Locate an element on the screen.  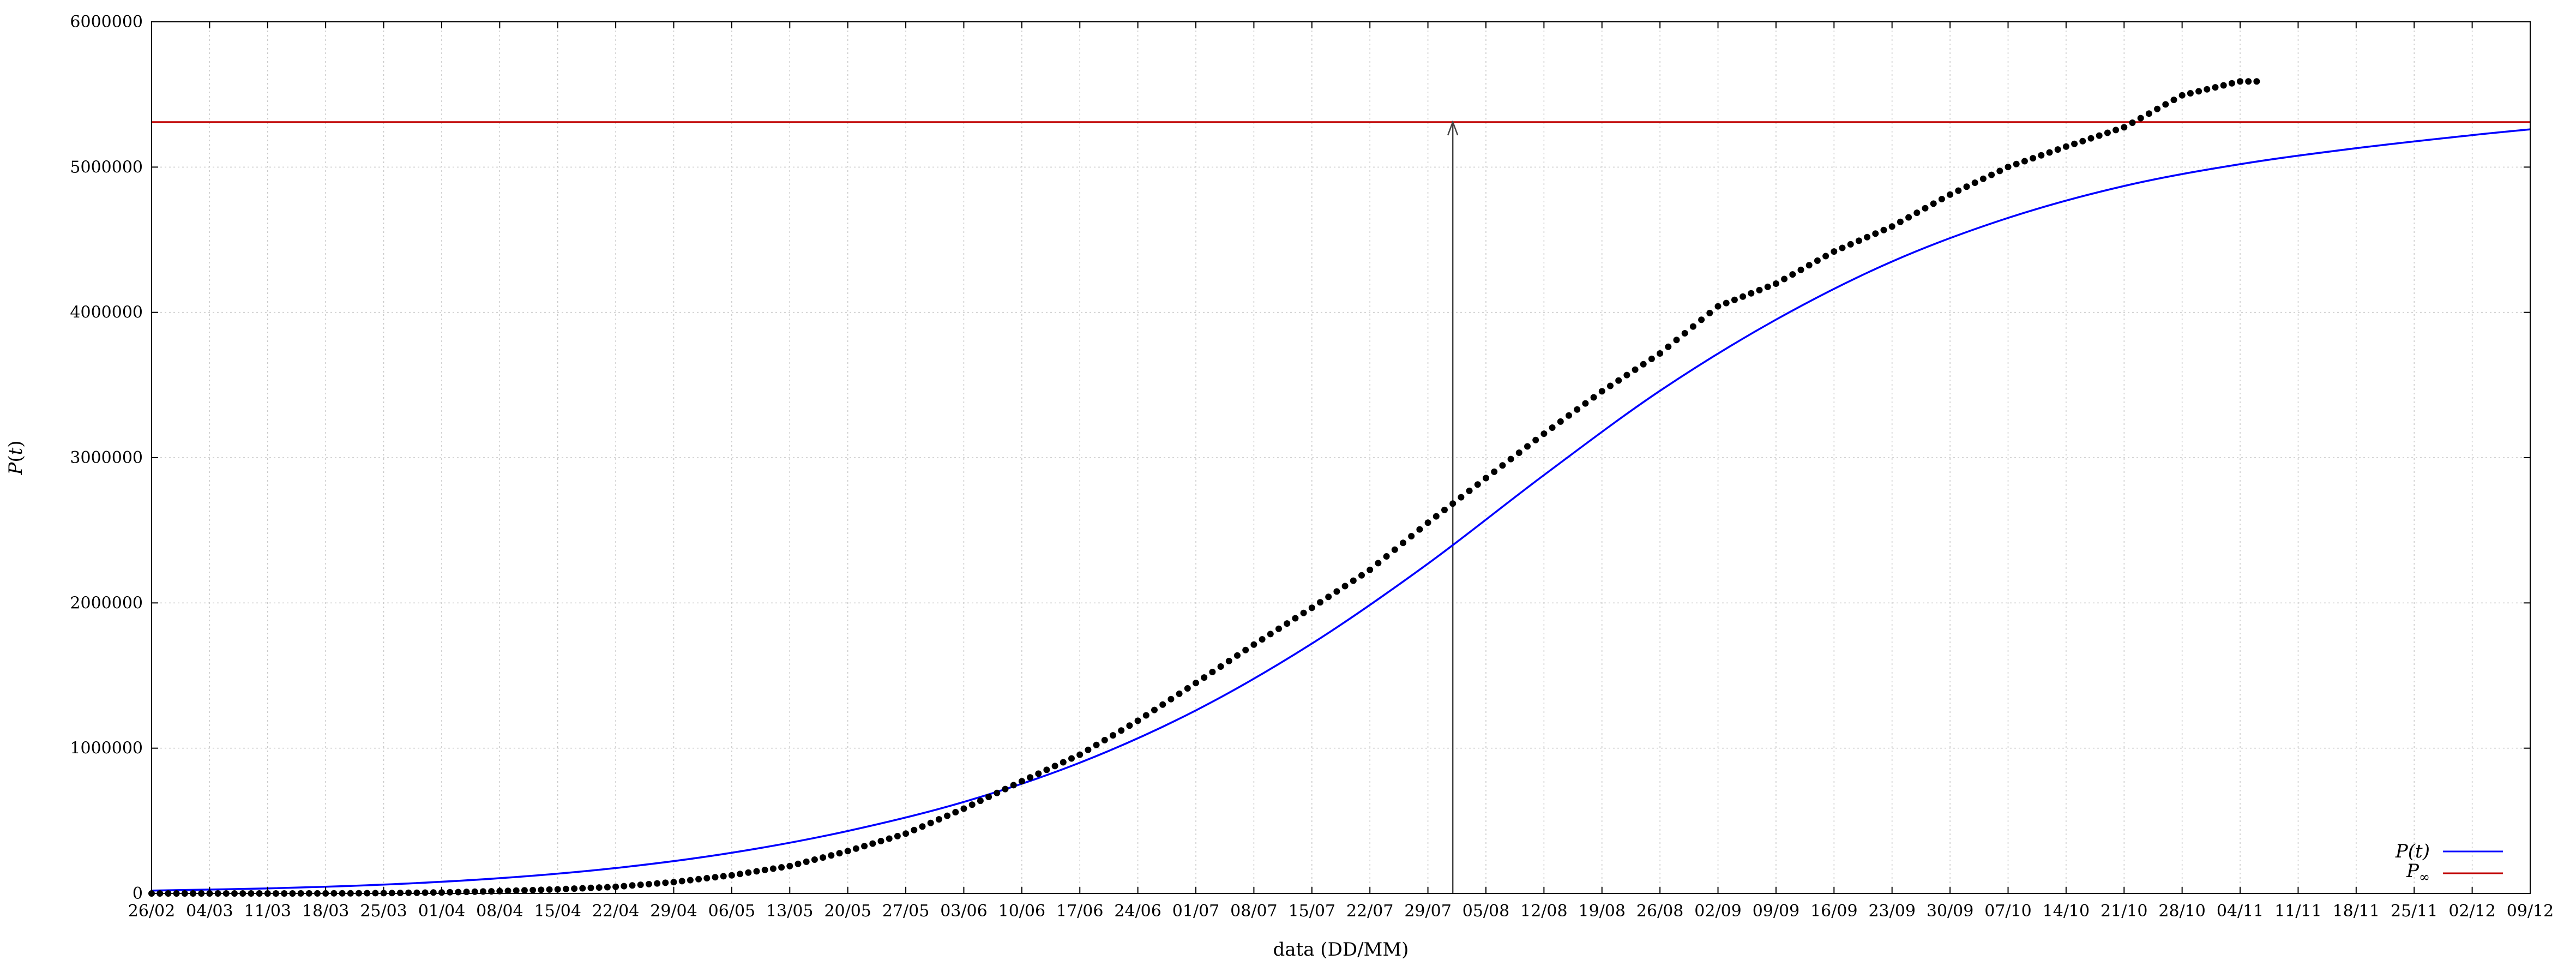
x-tick-label: 07/10 is located at coordinates (2007, 911).